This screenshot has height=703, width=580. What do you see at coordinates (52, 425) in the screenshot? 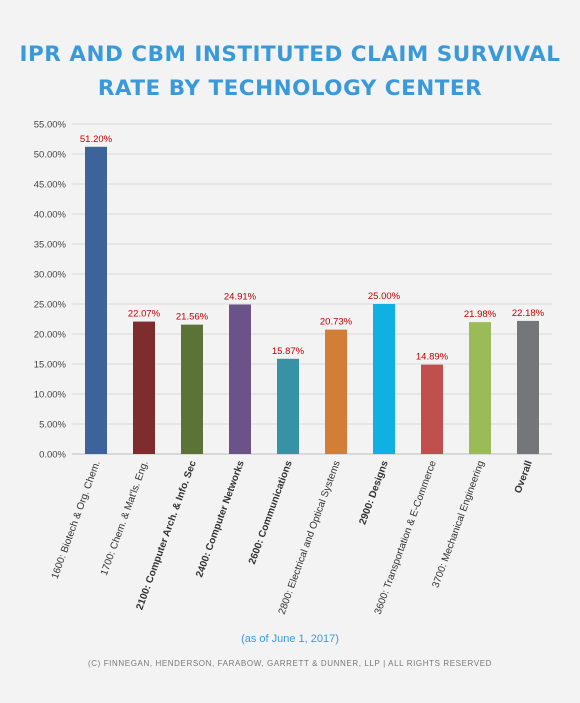
I see `y-tick-label: 5.00%` at bounding box center [52, 425].